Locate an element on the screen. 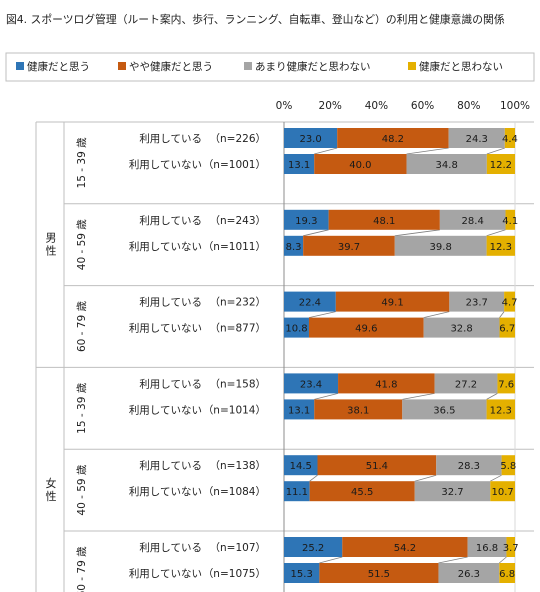 The image size is (540, 592). bar-value-label: 23.0 is located at coordinates (310, 139).